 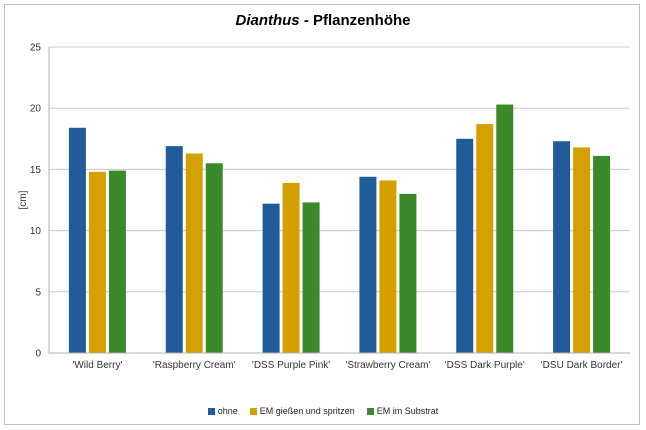 What do you see at coordinates (355, 20) in the screenshot?
I see `chart-title-rest: - Pflanzenhöhe` at bounding box center [355, 20].